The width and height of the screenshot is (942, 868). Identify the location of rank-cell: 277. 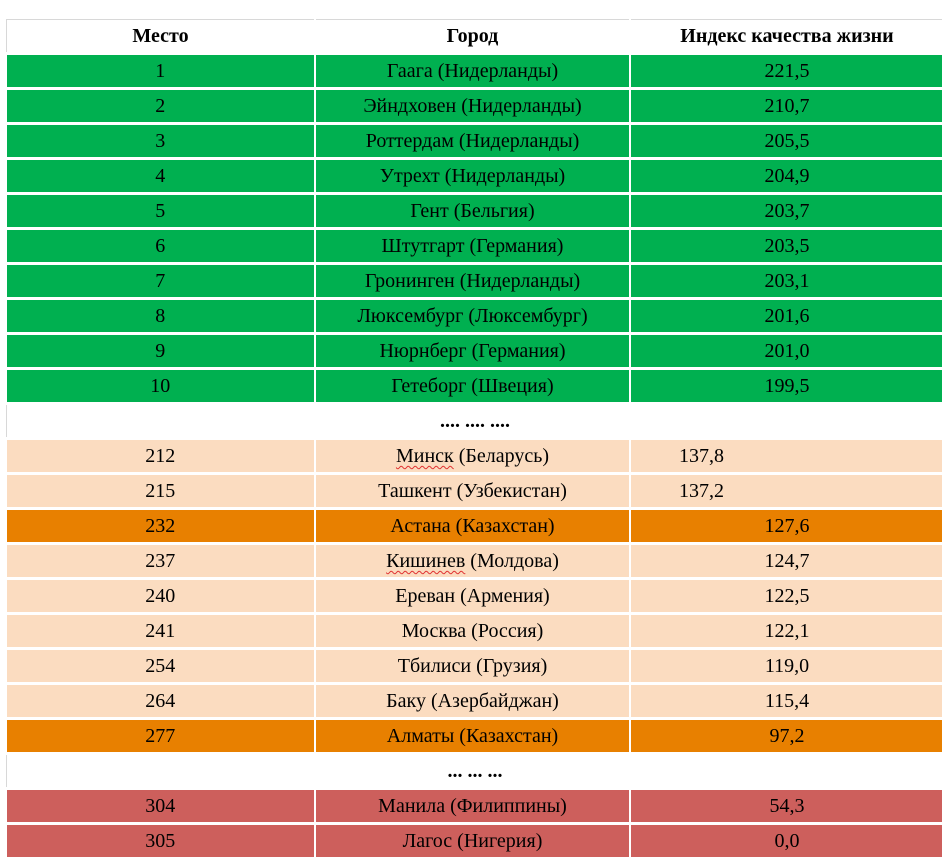
(161, 736).